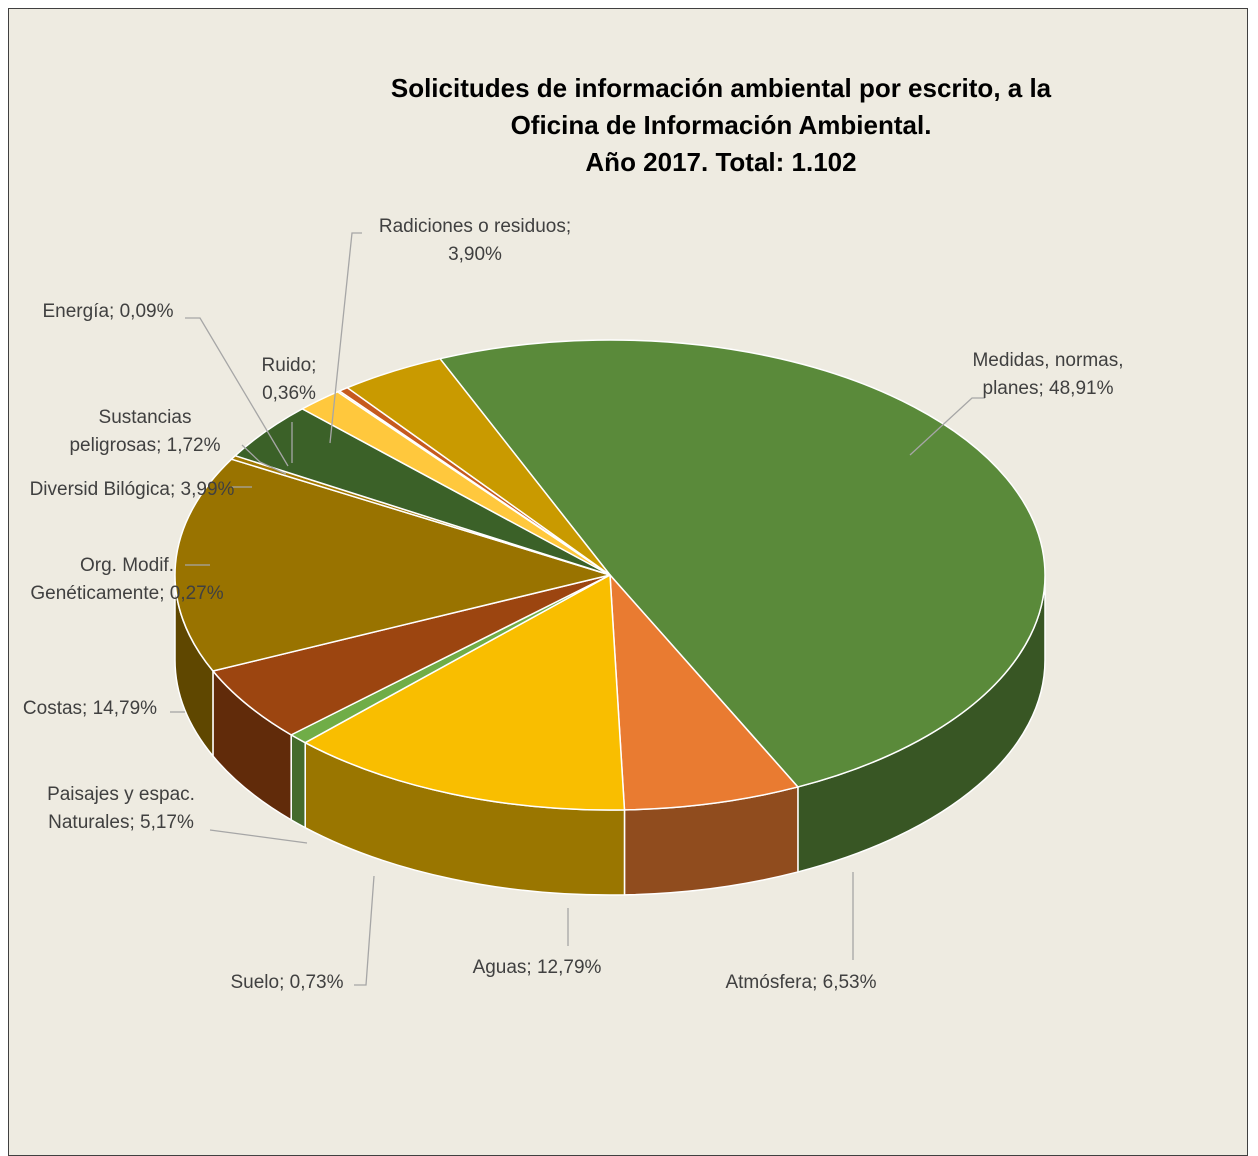  Describe the element at coordinates (475, 226) in the screenshot. I see `data-label-line: Radiciones o residuos;` at that location.